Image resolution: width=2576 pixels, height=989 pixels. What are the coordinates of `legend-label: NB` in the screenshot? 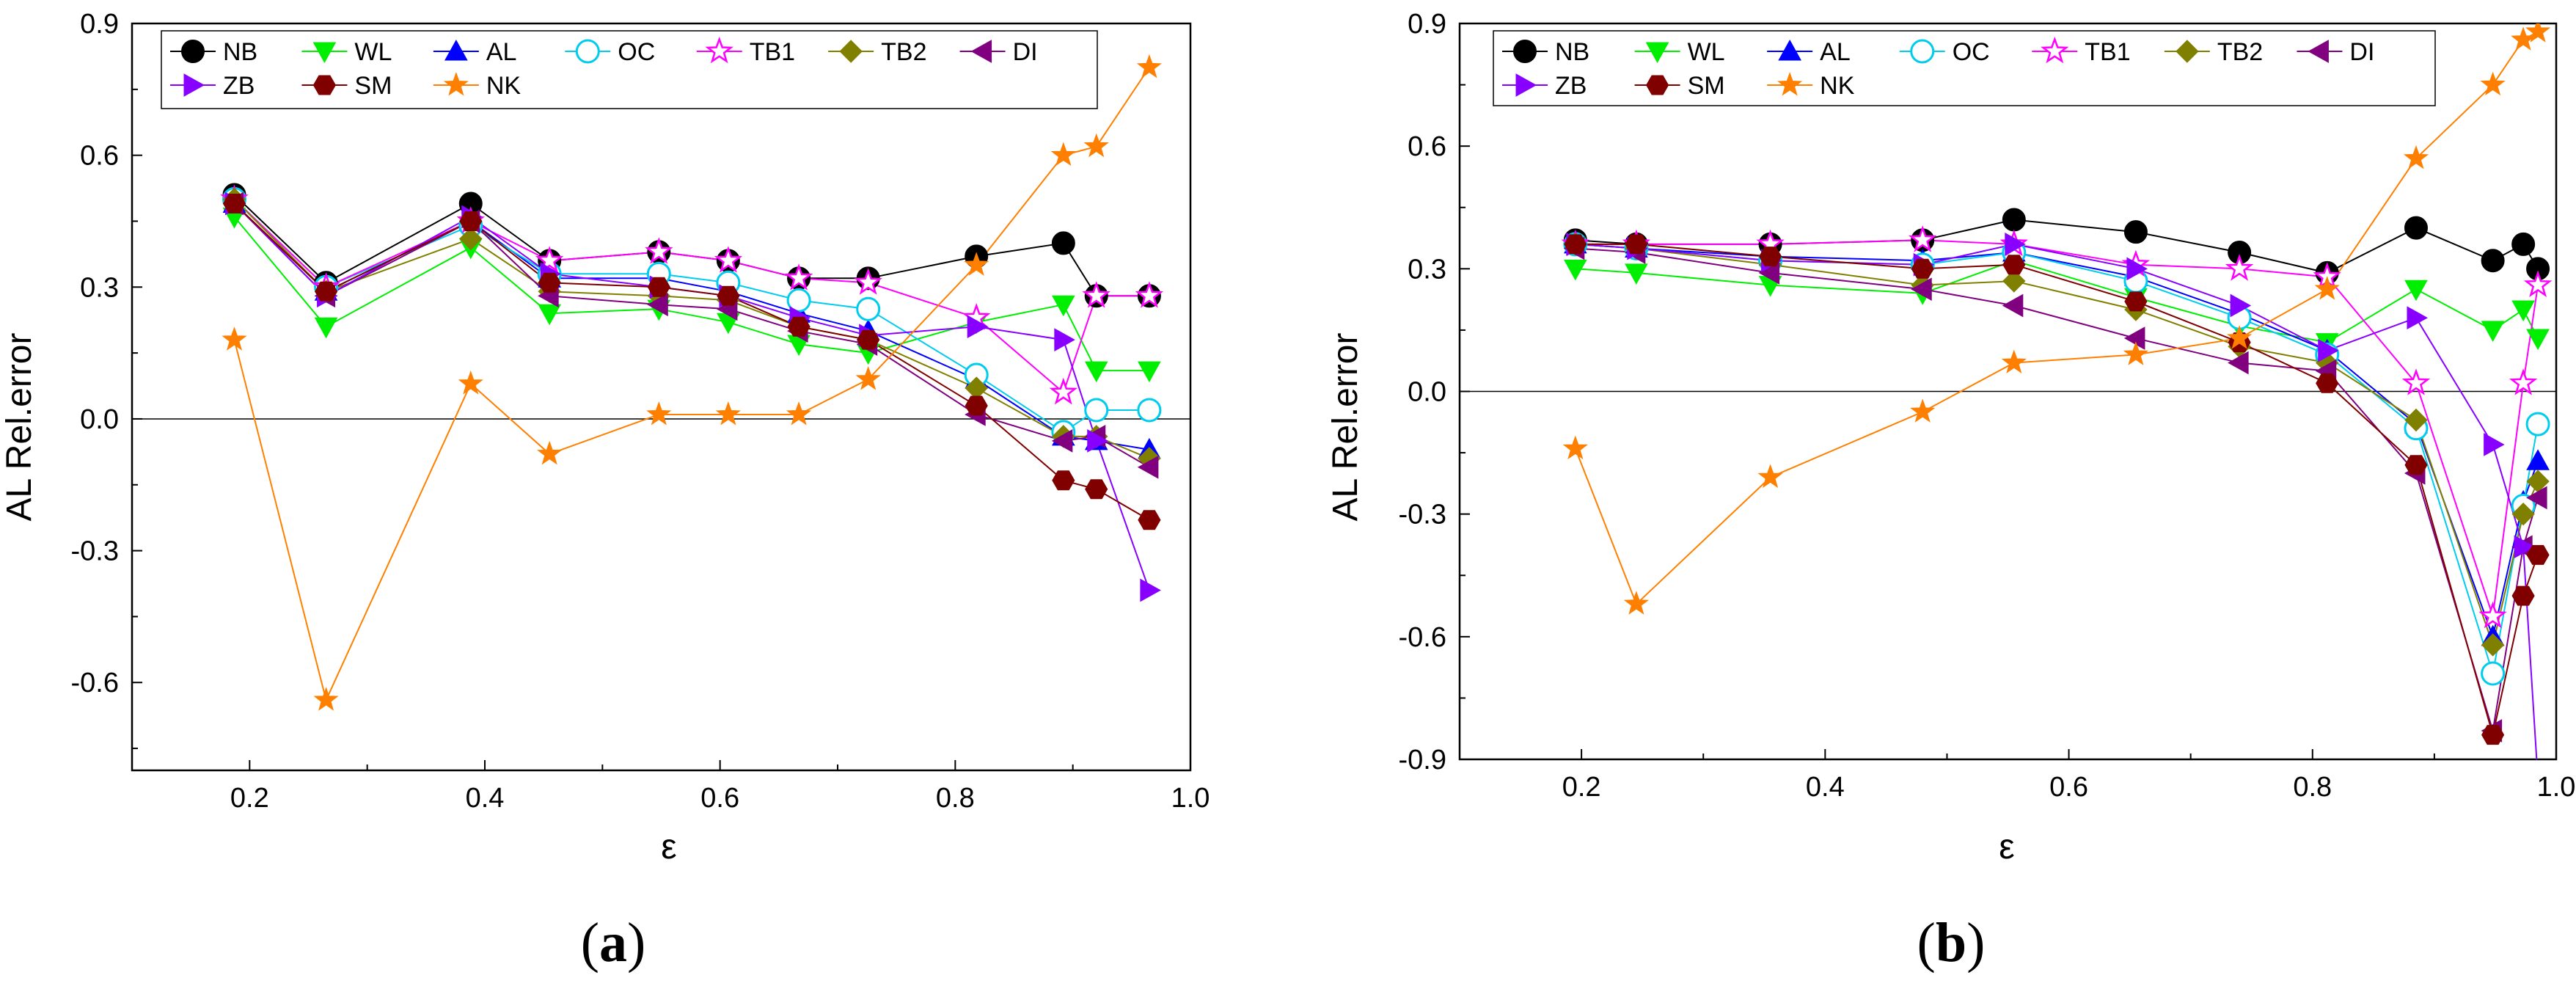 It's located at (1572, 52).